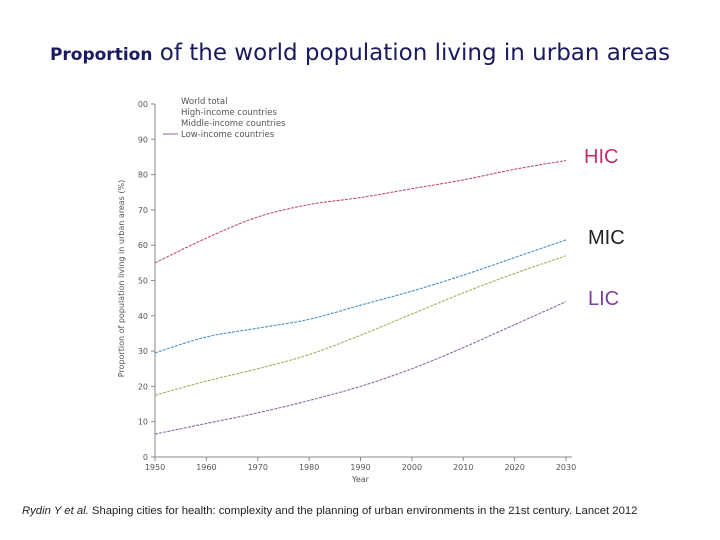 Image resolution: width=720 pixels, height=540 pixels. I want to click on title-part-1: Proportion, so click(101, 55).